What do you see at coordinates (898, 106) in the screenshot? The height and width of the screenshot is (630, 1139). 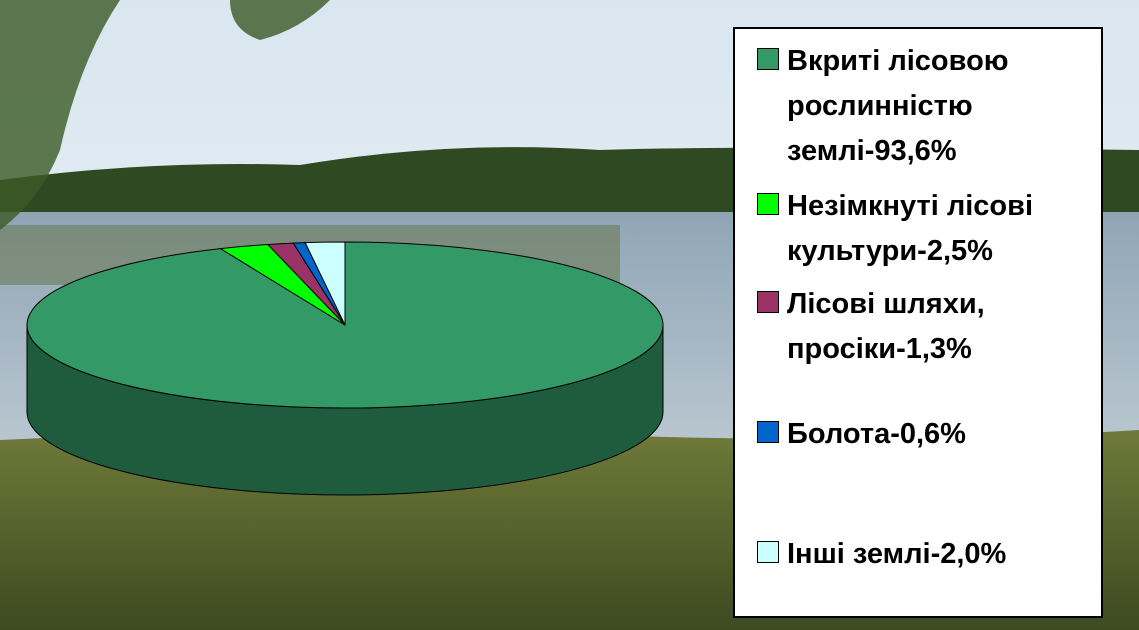 I see `legend-label: Вкриті лісовою рослинністю землі-93,6%` at bounding box center [898, 106].